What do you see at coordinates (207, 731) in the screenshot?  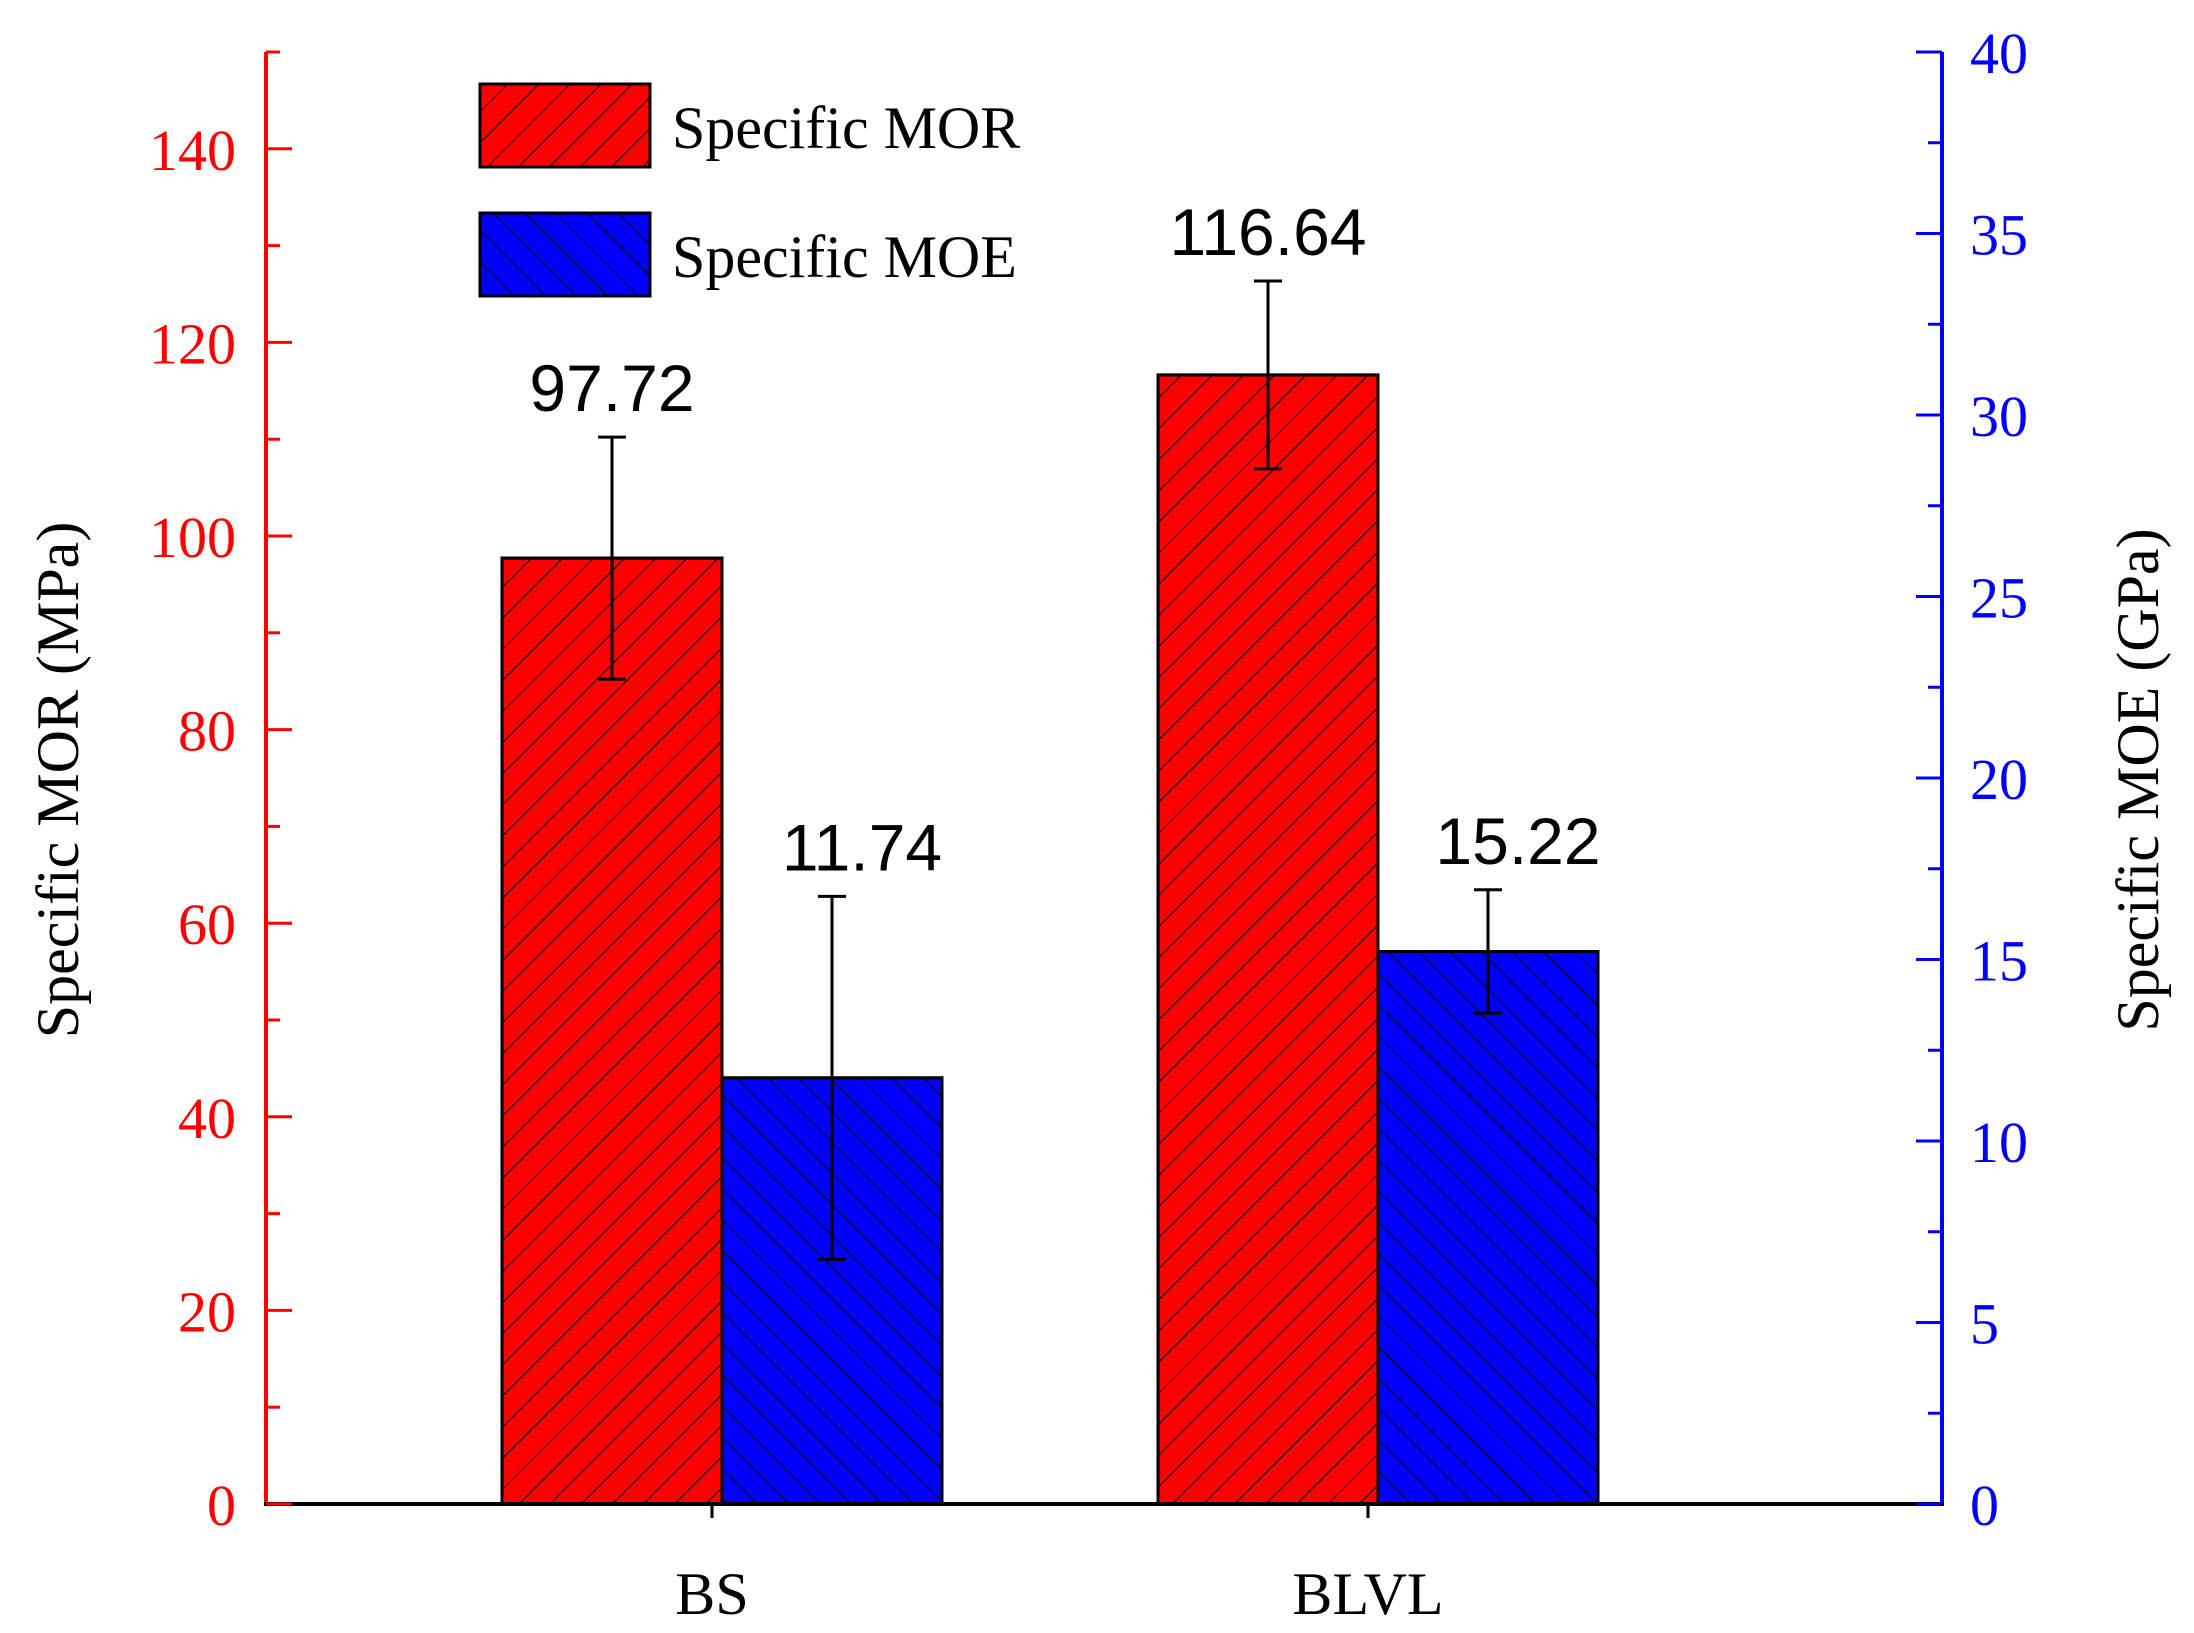 I see `left-tick-label: 80` at bounding box center [207, 731].